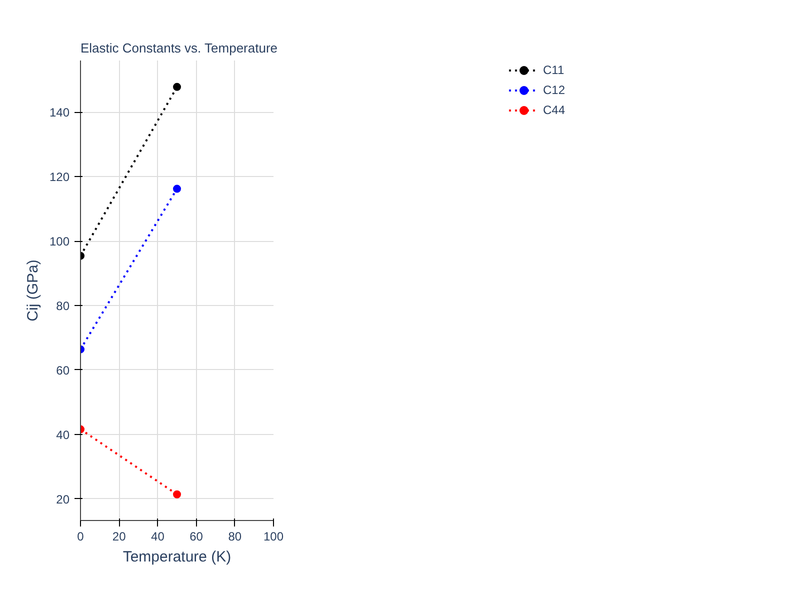 The image size is (800, 600). Describe the element at coordinates (158, 537) in the screenshot. I see `x-tick-label: 40` at that location.